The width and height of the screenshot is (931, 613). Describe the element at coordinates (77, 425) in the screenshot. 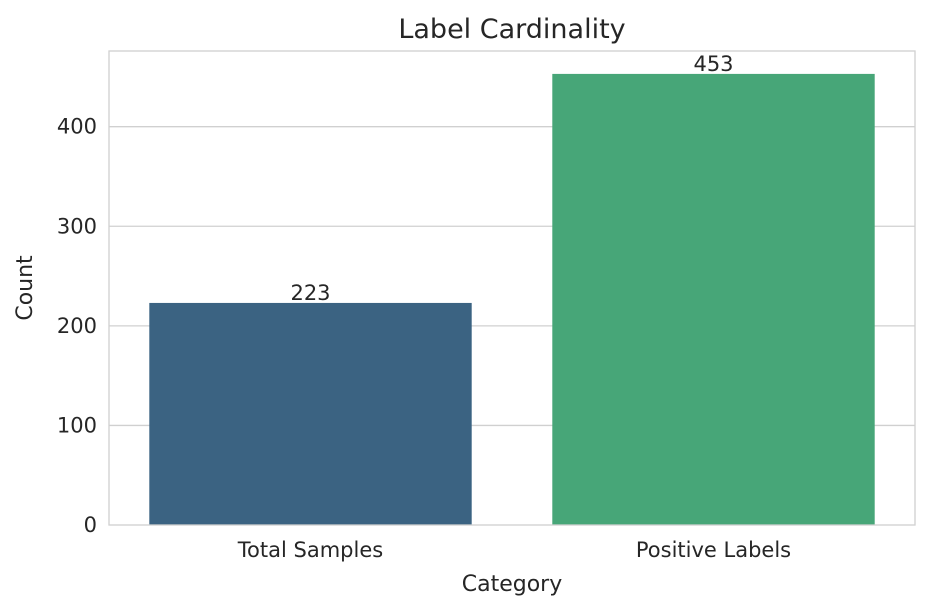

I see `y-tick-label: 100` at that location.